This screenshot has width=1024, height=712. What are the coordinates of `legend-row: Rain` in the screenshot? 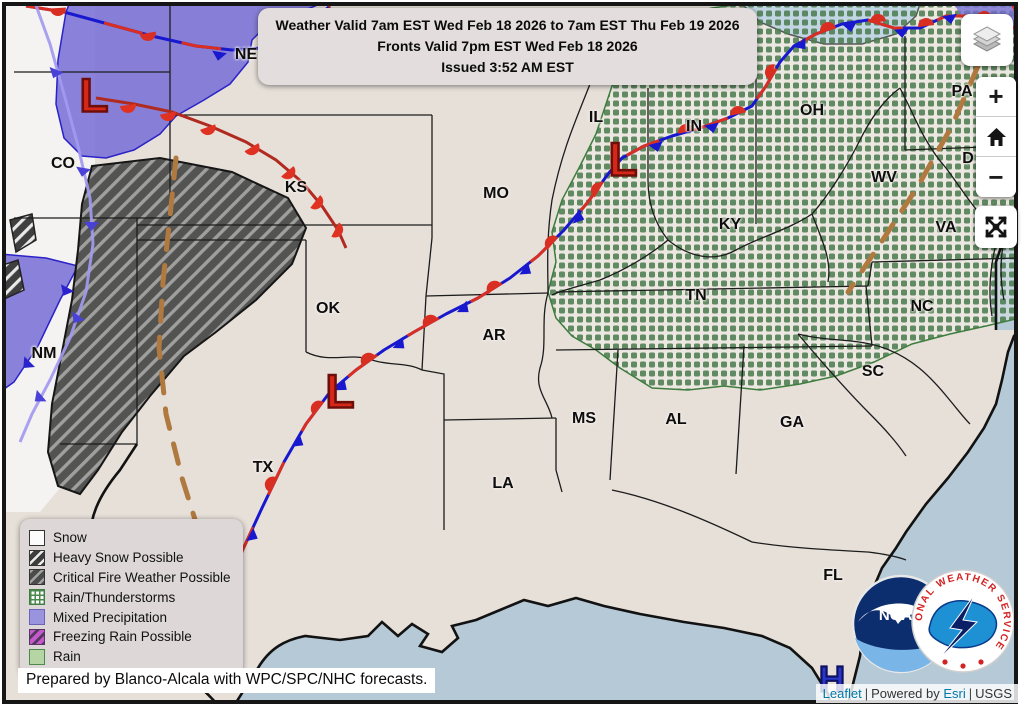 It's located at (130, 657).